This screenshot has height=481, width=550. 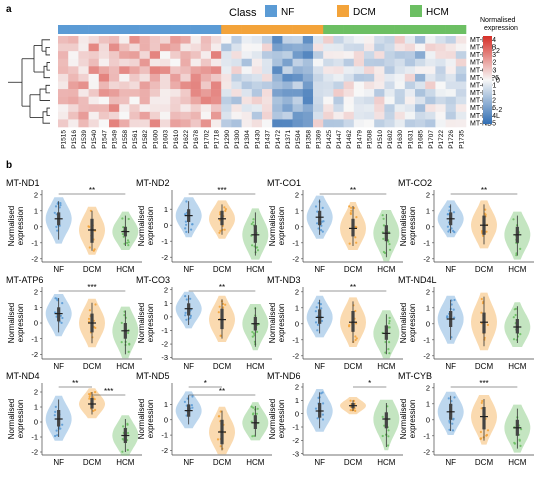 I want to click on violin-box, so click(x=255, y=234).